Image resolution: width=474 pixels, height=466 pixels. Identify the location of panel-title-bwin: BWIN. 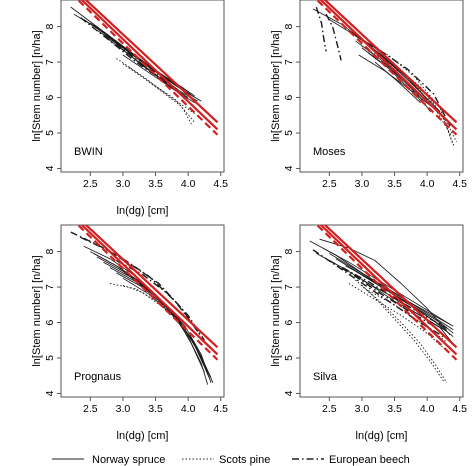
(88, 152).